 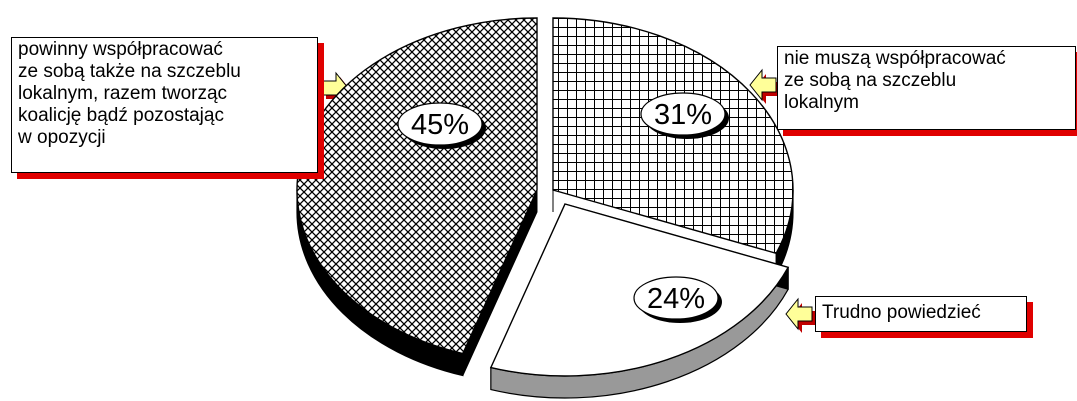 I want to click on value-label-text: 31%, so click(x=683, y=115).